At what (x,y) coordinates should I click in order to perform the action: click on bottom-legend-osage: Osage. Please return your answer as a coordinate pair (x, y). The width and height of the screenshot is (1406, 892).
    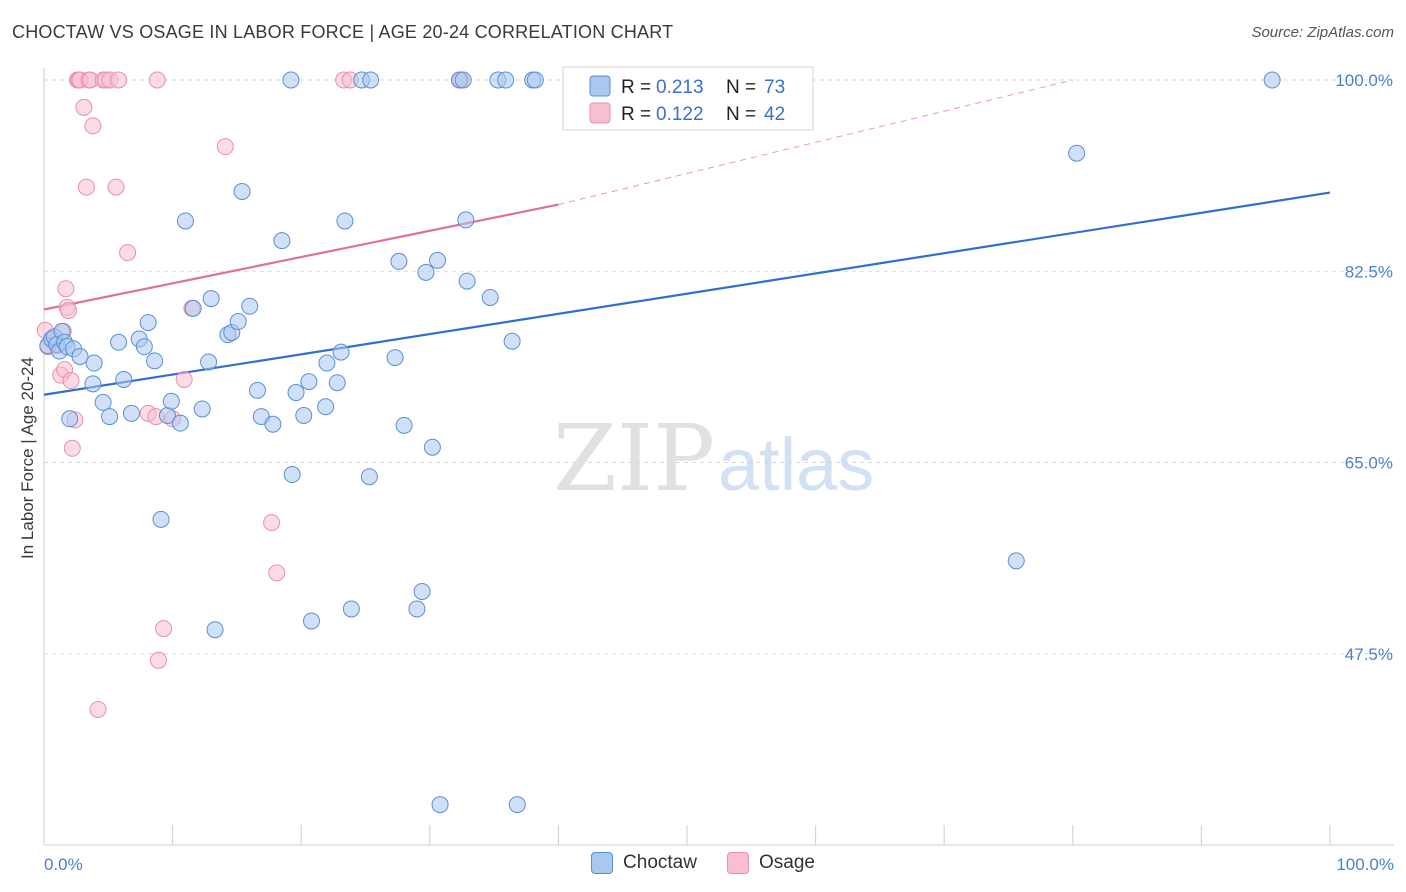
    Looking at the image, I should click on (770, 863).